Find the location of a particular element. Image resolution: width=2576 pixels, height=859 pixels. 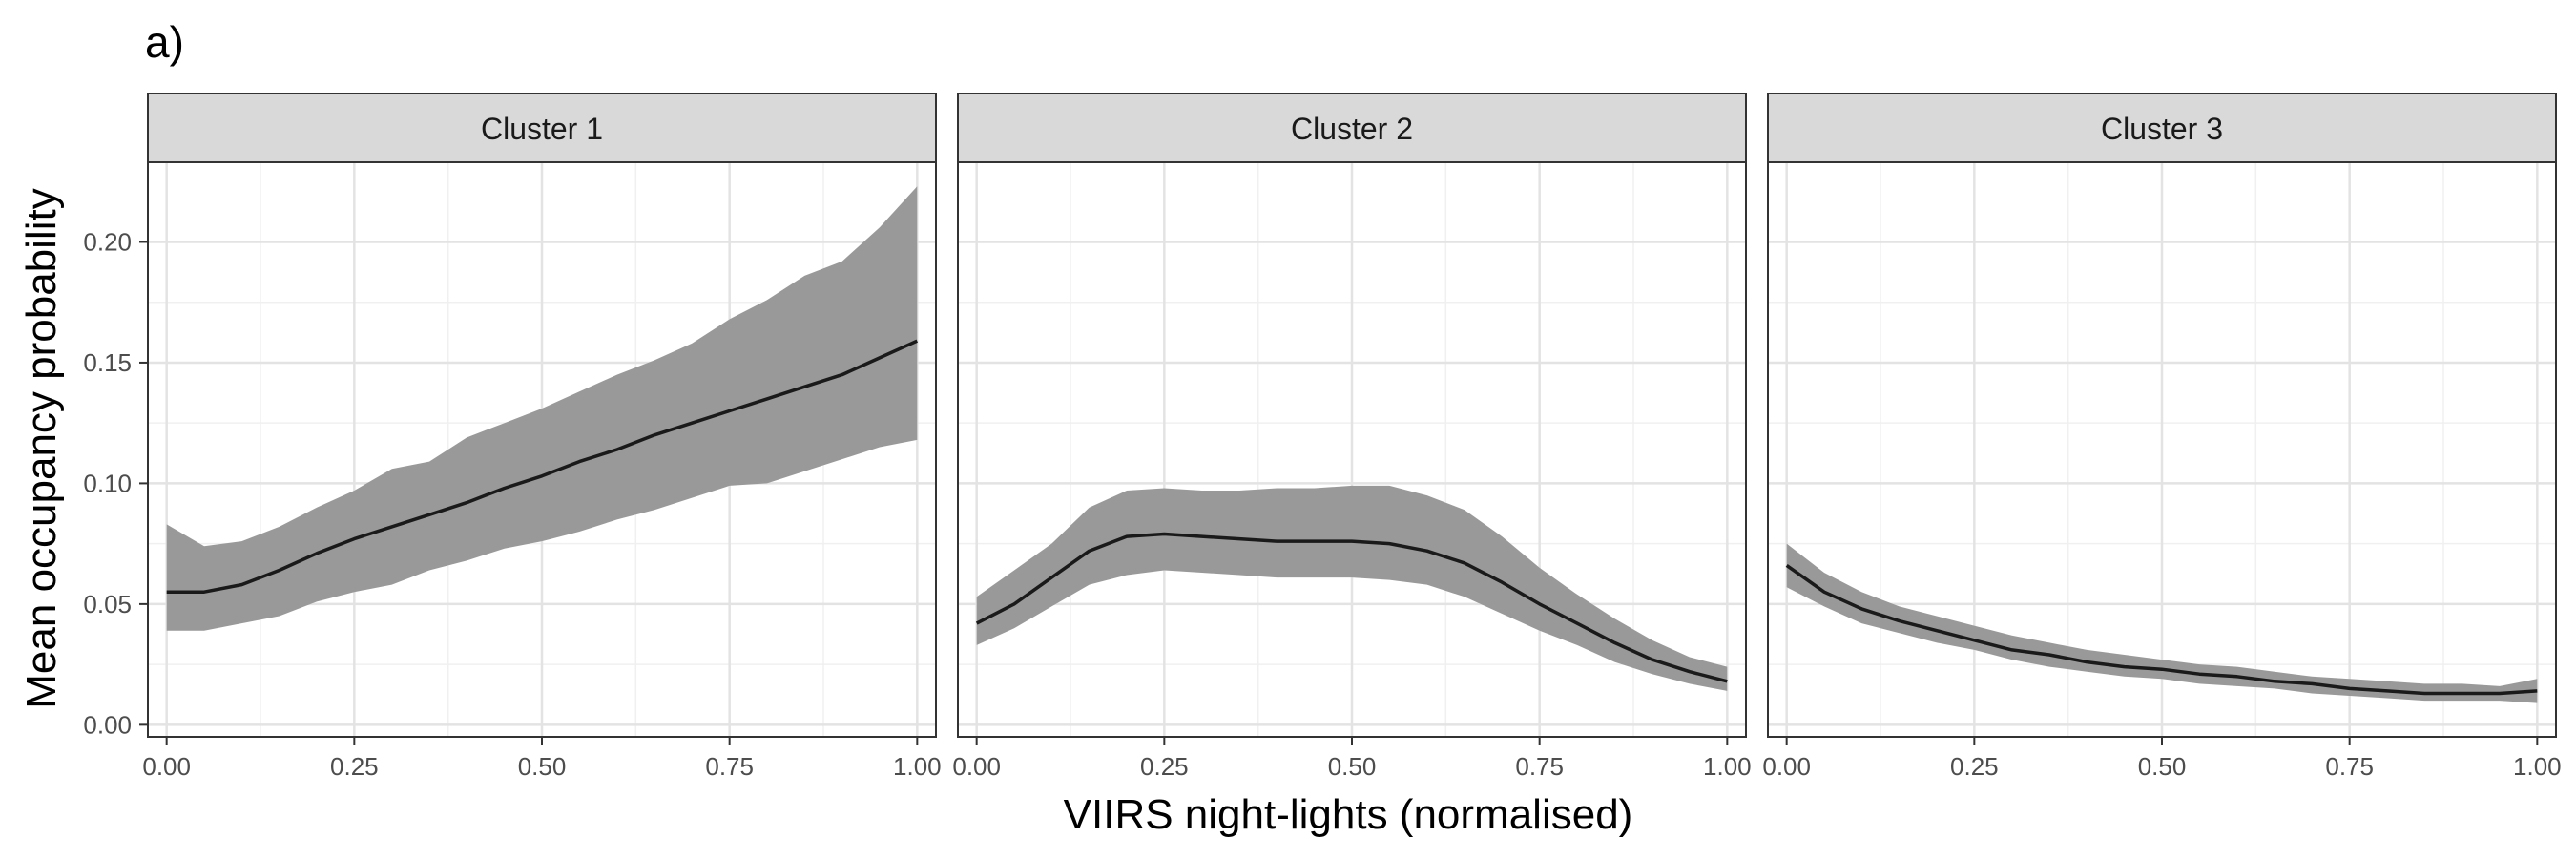

facet-strip-label: Cluster 3 is located at coordinates (2162, 129).